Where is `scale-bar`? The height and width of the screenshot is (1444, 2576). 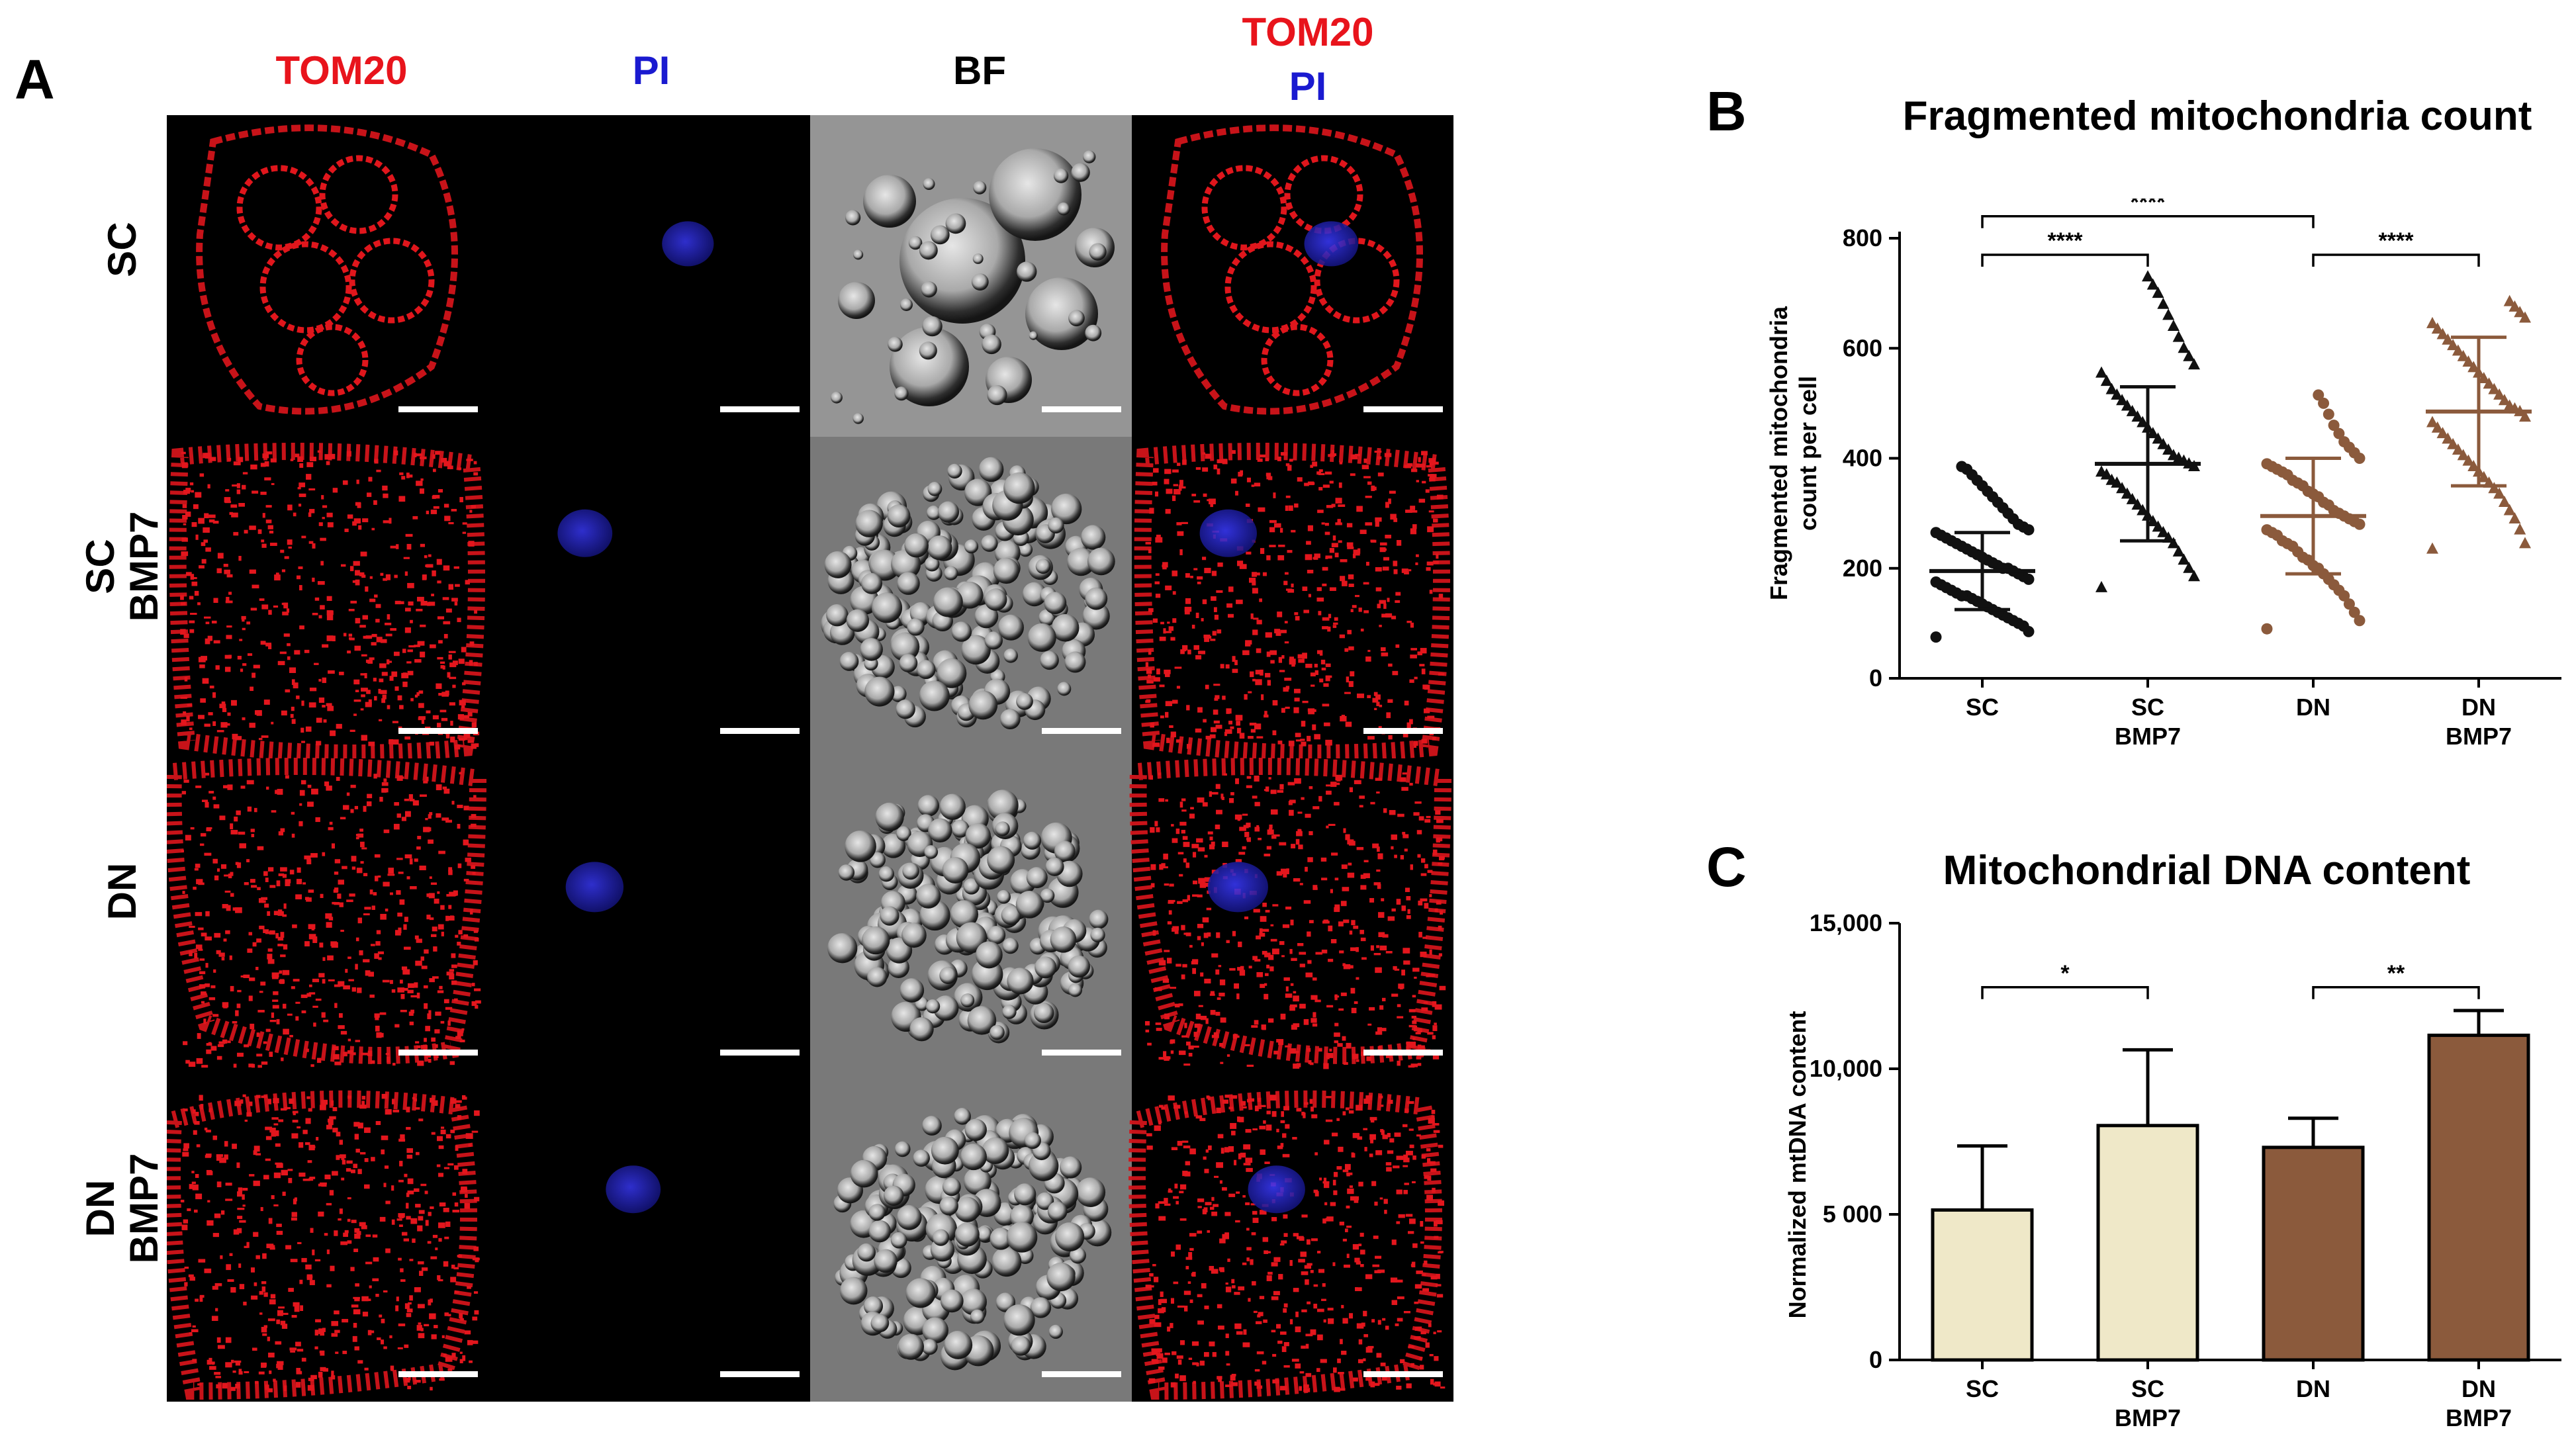
scale-bar is located at coordinates (1403, 1374).